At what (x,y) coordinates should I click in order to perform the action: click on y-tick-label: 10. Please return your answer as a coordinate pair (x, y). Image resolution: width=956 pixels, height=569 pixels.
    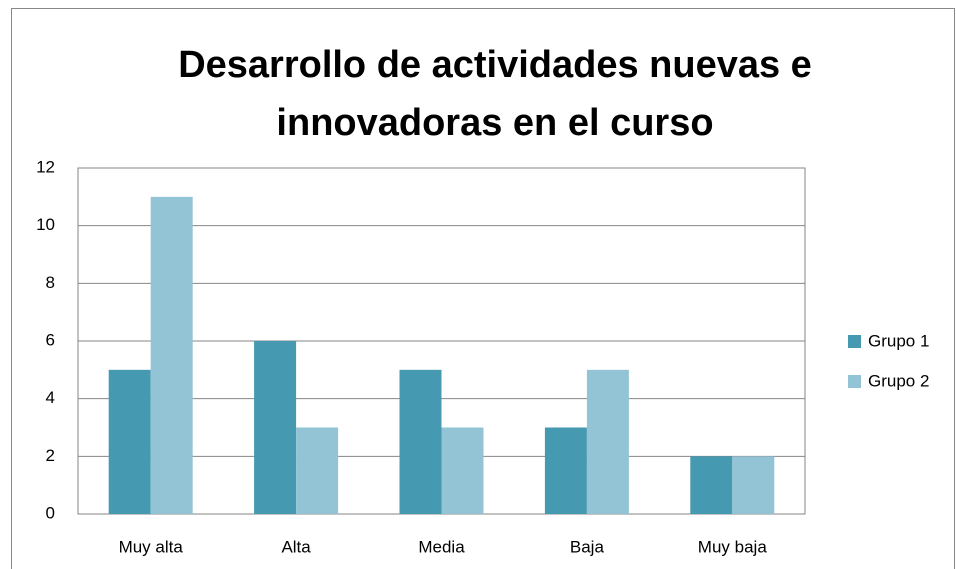
    Looking at the image, I should click on (45, 224).